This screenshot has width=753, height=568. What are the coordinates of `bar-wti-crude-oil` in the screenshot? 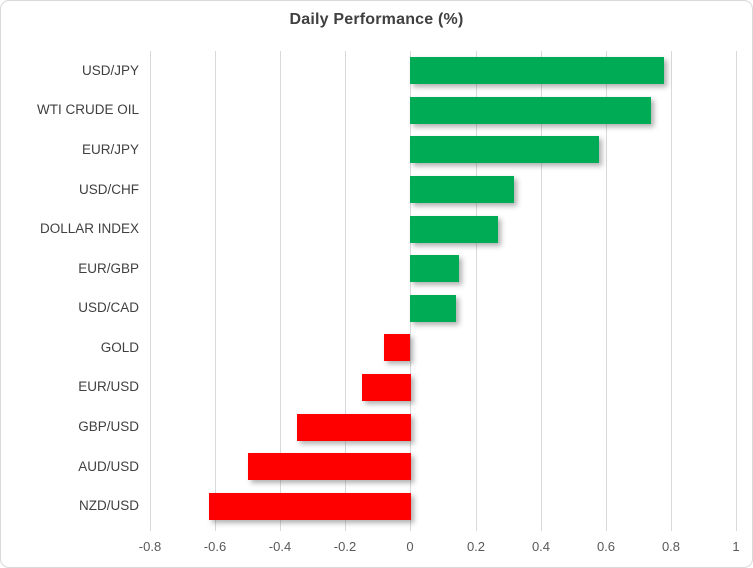 It's located at (530, 110).